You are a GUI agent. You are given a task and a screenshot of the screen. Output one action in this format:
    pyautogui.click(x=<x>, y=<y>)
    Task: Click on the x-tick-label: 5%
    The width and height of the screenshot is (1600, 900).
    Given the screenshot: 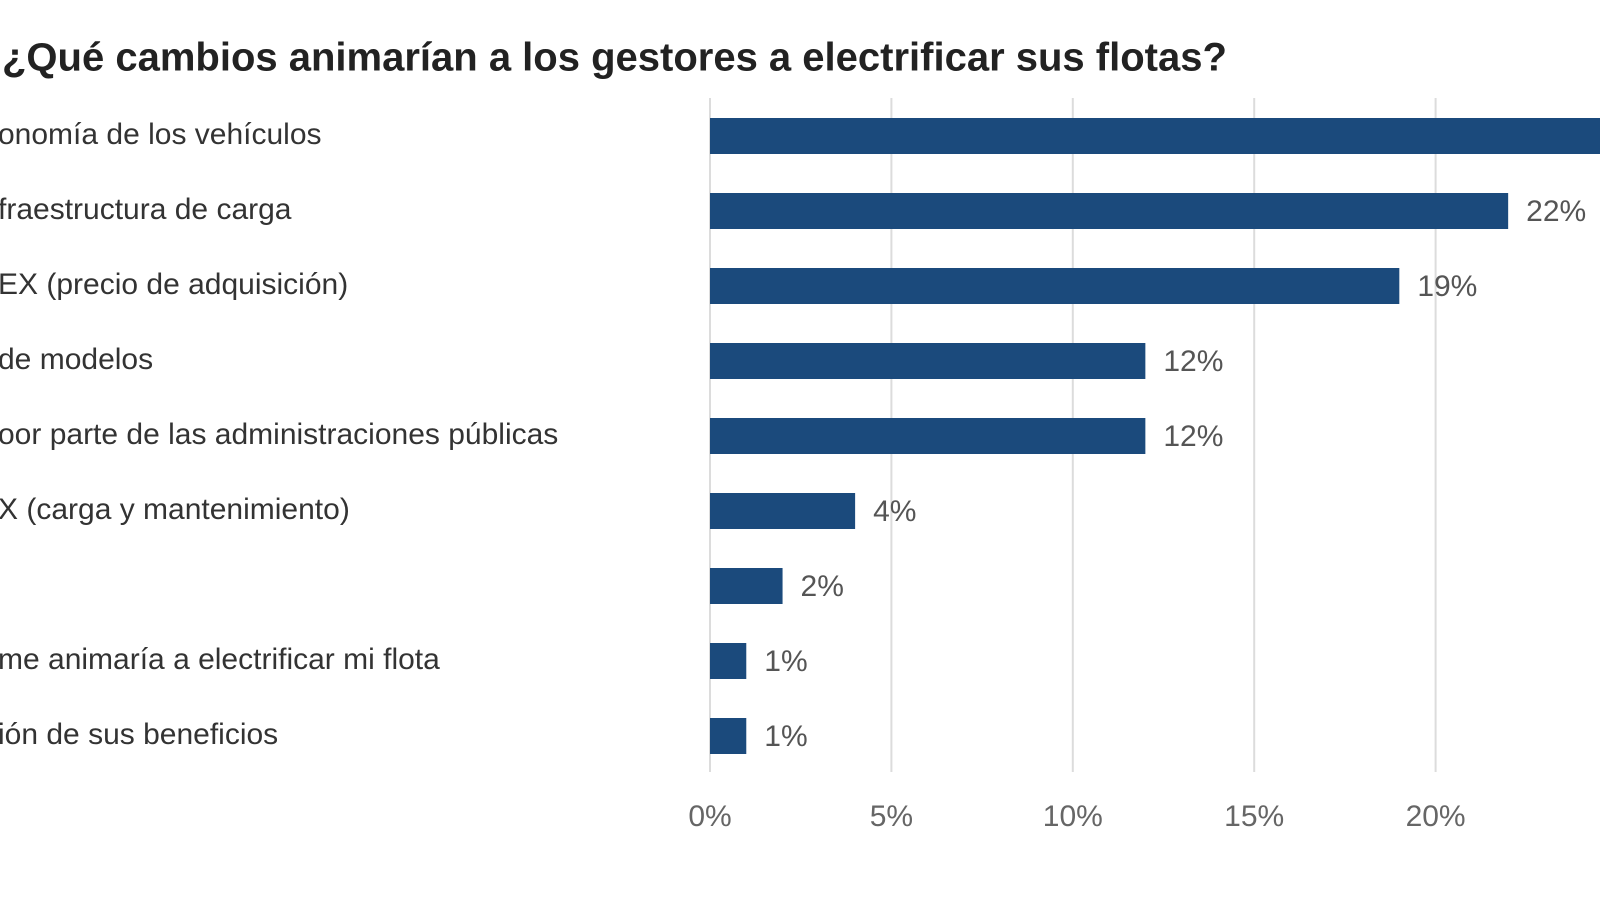 What is the action you would take?
    pyautogui.click(x=891, y=816)
    